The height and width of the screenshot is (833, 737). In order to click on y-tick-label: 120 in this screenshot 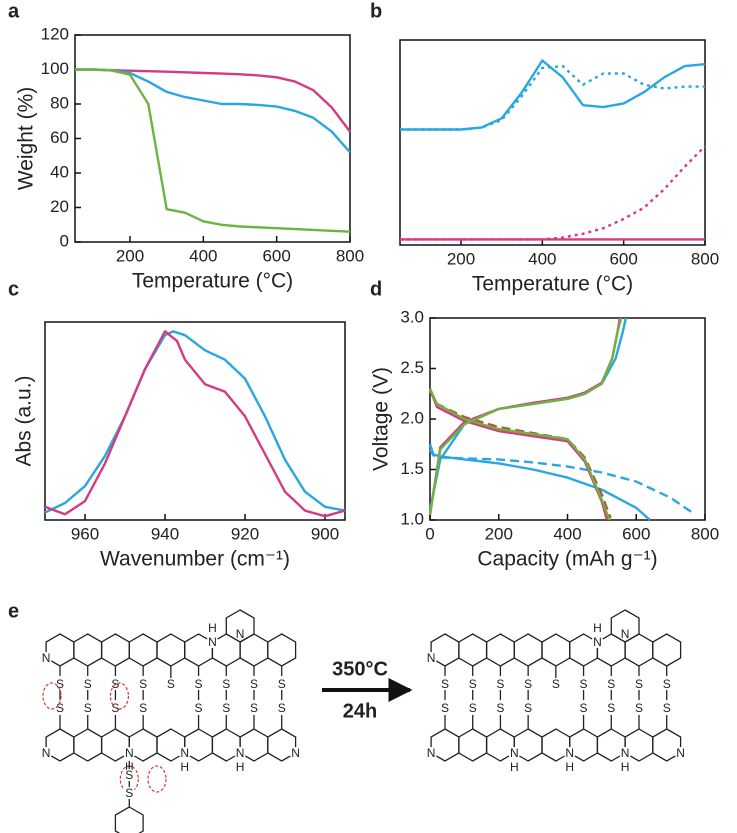, I will do `click(55, 33)`.